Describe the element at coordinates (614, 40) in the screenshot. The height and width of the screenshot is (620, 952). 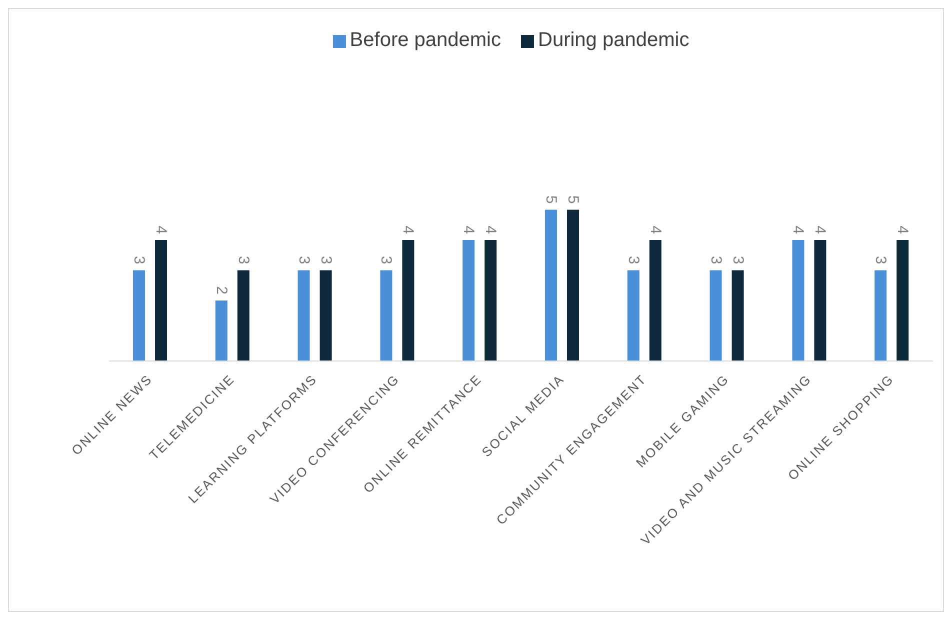
I see `legend-label: During pandemic` at that location.